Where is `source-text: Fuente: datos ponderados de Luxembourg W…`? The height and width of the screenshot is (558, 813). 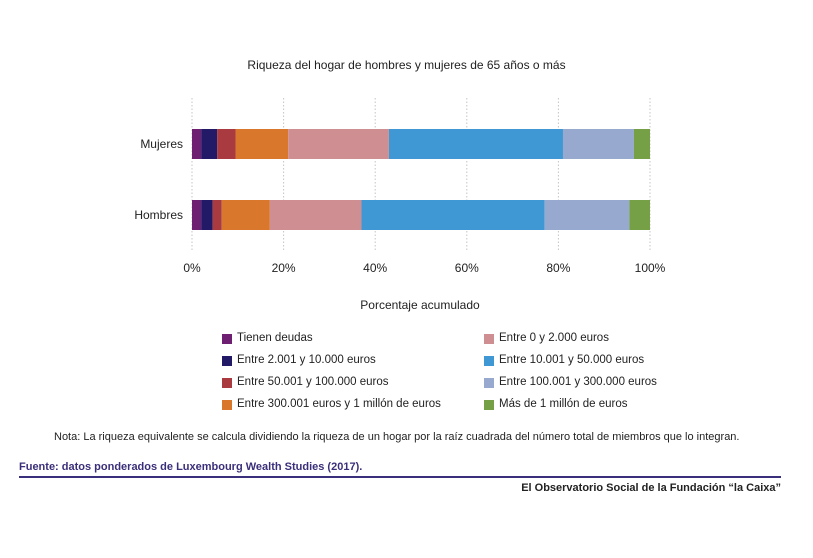 source-text: Fuente: datos ponderados de Luxembourg W… is located at coordinates (191, 467).